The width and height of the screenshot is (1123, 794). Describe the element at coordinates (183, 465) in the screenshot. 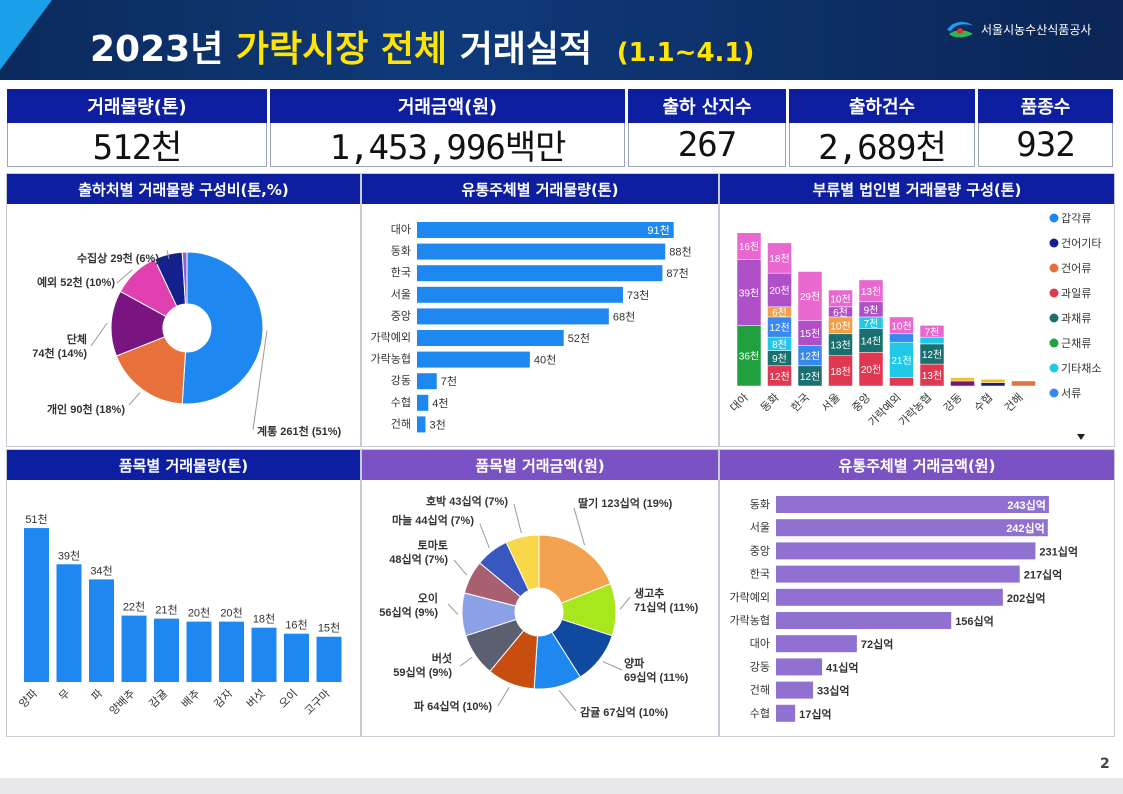

I see `panel-title: 품목별 거래물량(톤)` at that location.